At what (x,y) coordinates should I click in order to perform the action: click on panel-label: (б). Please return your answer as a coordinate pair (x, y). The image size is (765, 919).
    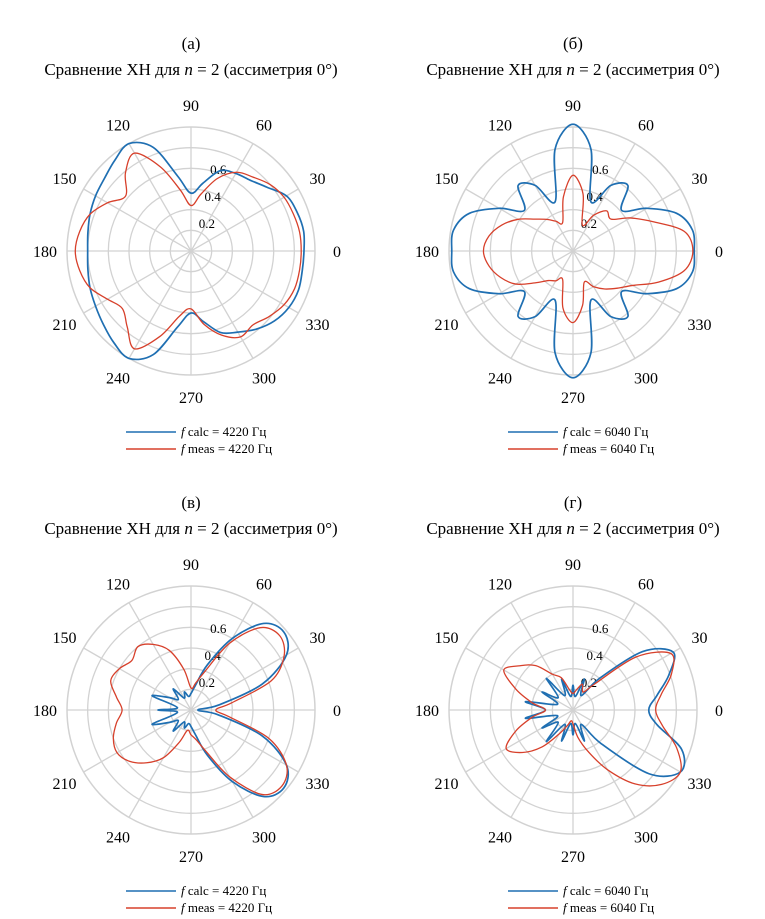
    Looking at the image, I should click on (573, 43).